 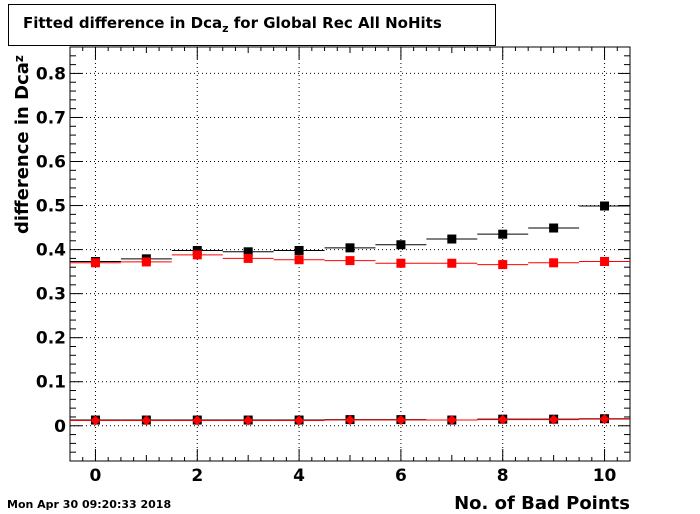 What do you see at coordinates (335, 23) in the screenshot?
I see `chart-title-suffix: for Global Rec All NoHits` at bounding box center [335, 23].